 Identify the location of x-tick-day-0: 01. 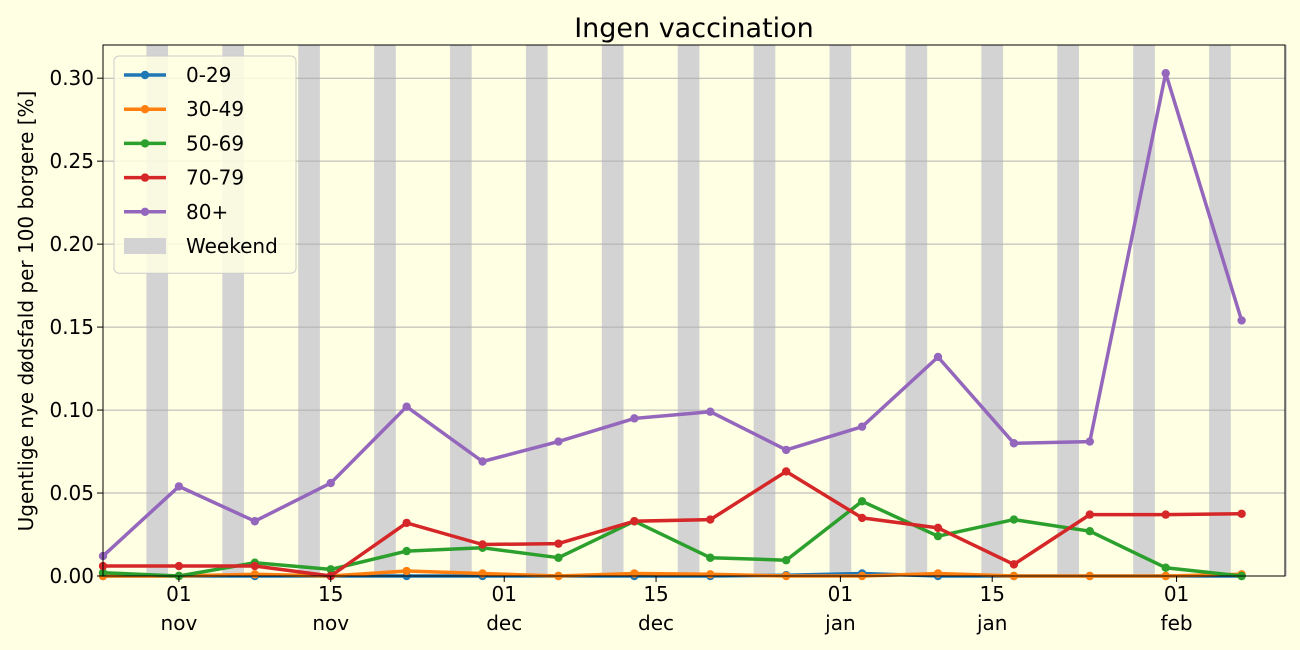
(178, 594).